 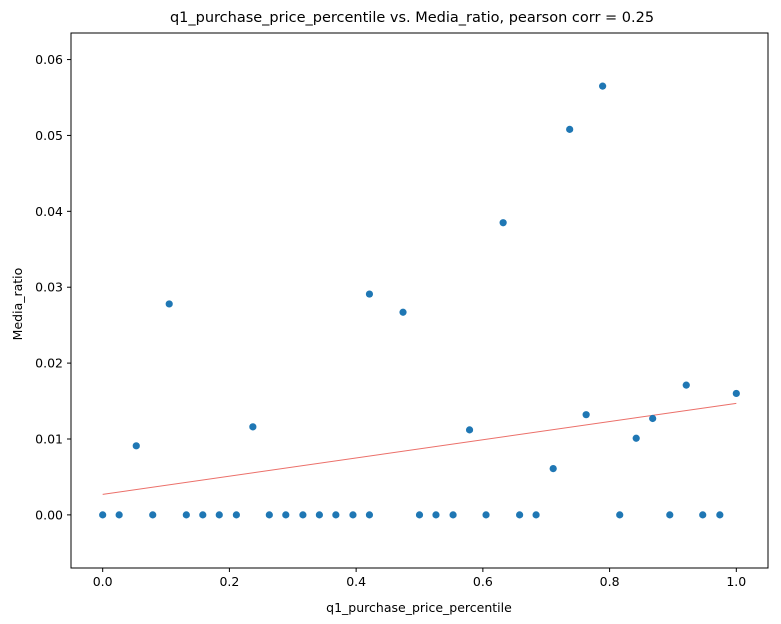 What do you see at coordinates (483, 581) in the screenshot?
I see `x-tick-label: 0.6` at bounding box center [483, 581].